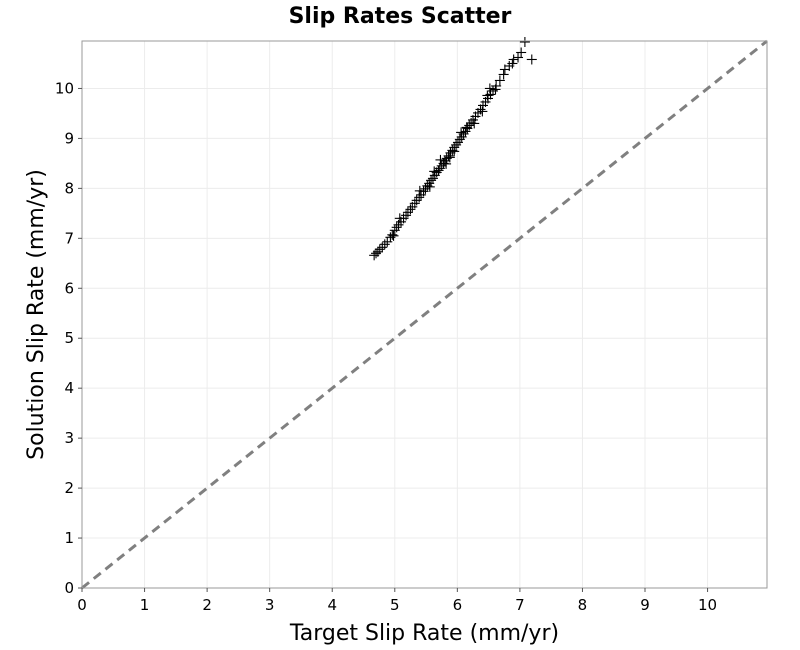 This screenshot has height=650, width=800. I want to click on y-tick-label: 5, so click(69, 338).